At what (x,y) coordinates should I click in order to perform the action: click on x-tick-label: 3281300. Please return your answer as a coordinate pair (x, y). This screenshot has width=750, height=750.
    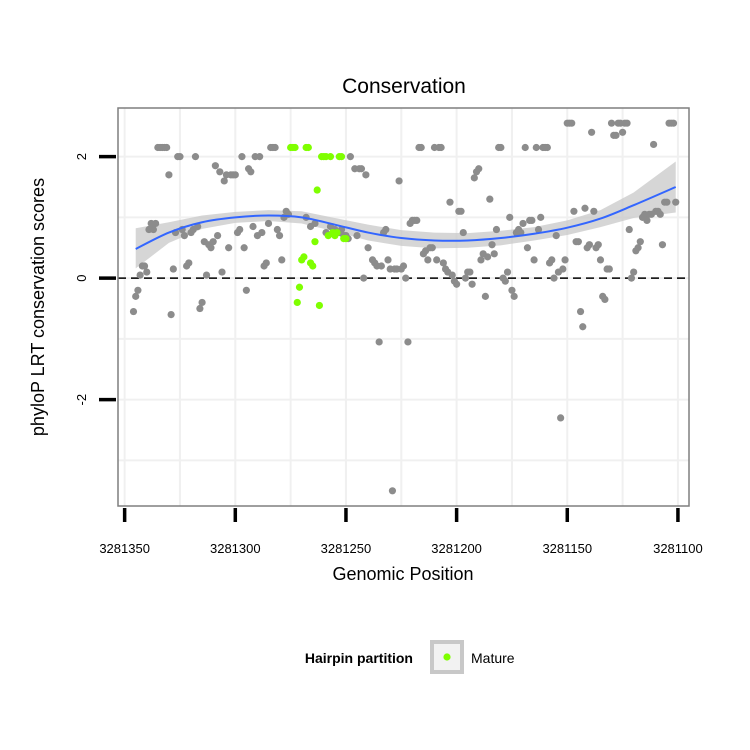
    Looking at the image, I should click on (235, 548).